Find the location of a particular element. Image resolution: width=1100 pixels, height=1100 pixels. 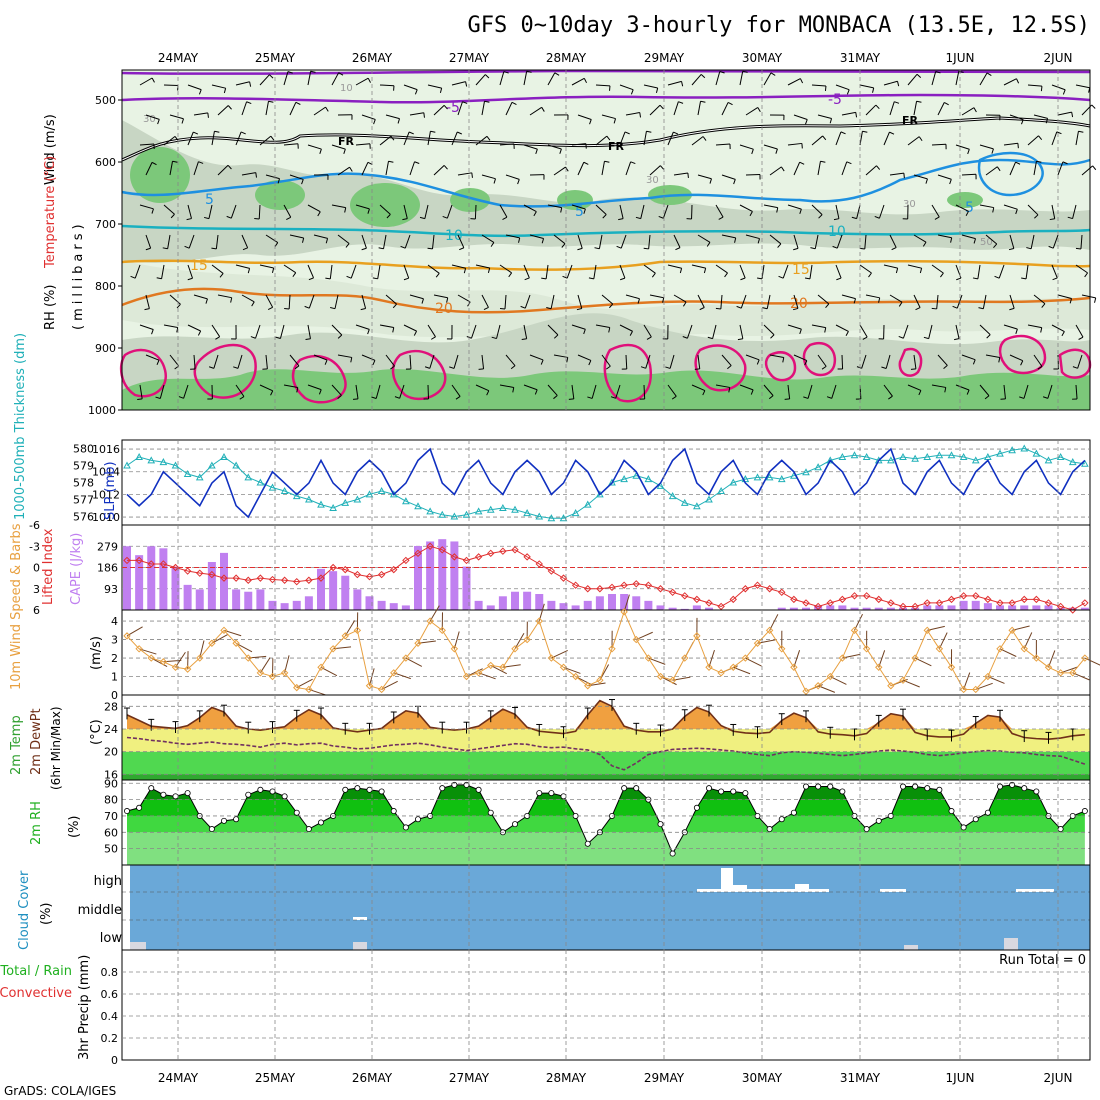

slp-line is located at coordinates (606, 483).